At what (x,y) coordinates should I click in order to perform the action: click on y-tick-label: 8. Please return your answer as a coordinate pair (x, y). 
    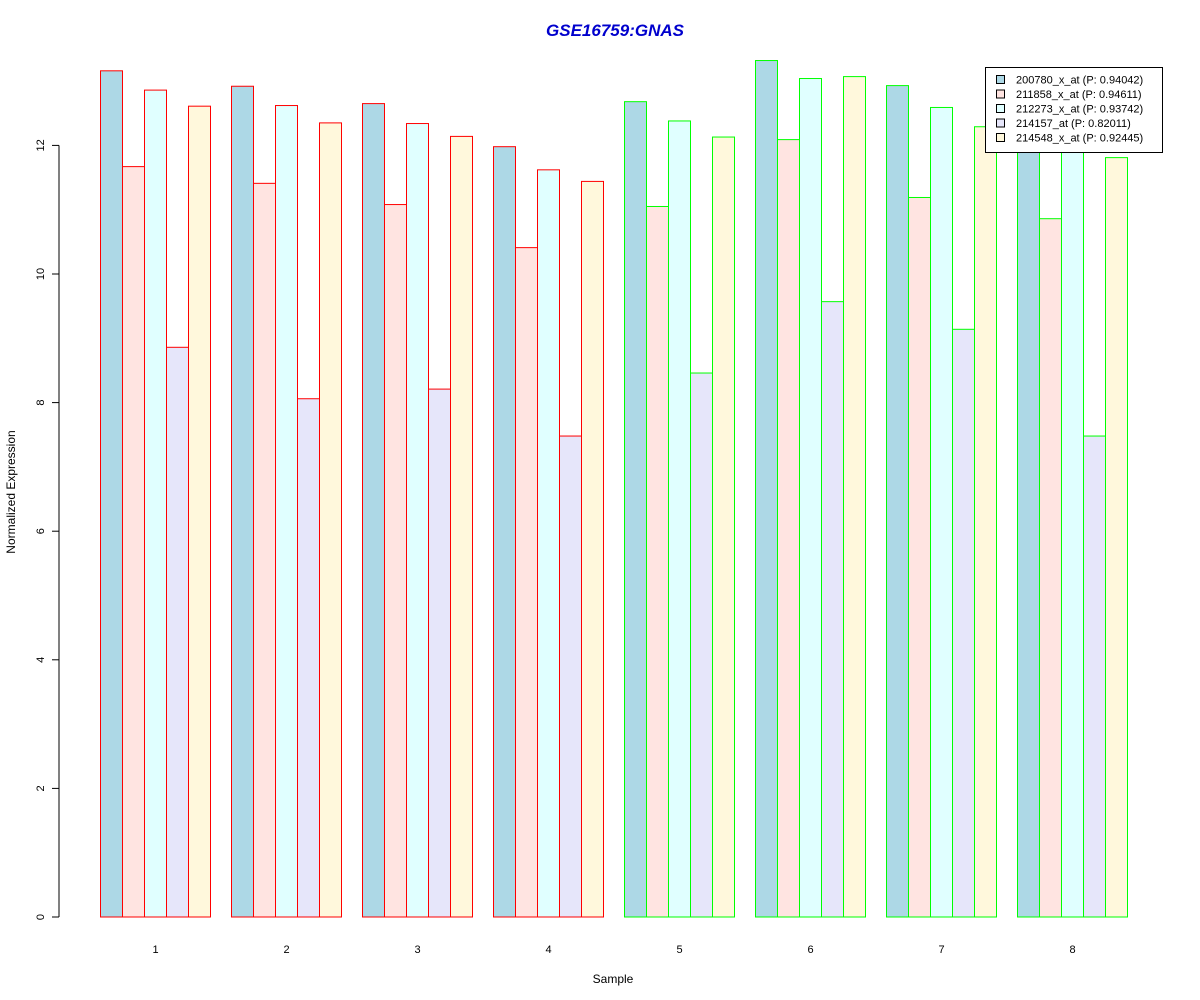
    Looking at the image, I should click on (41, 403).